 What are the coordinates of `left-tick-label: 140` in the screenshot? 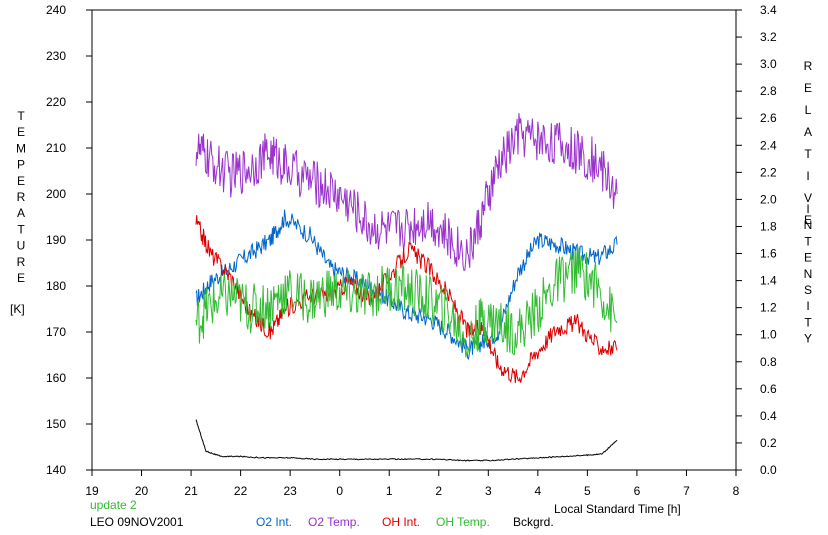 It's located at (56, 470).